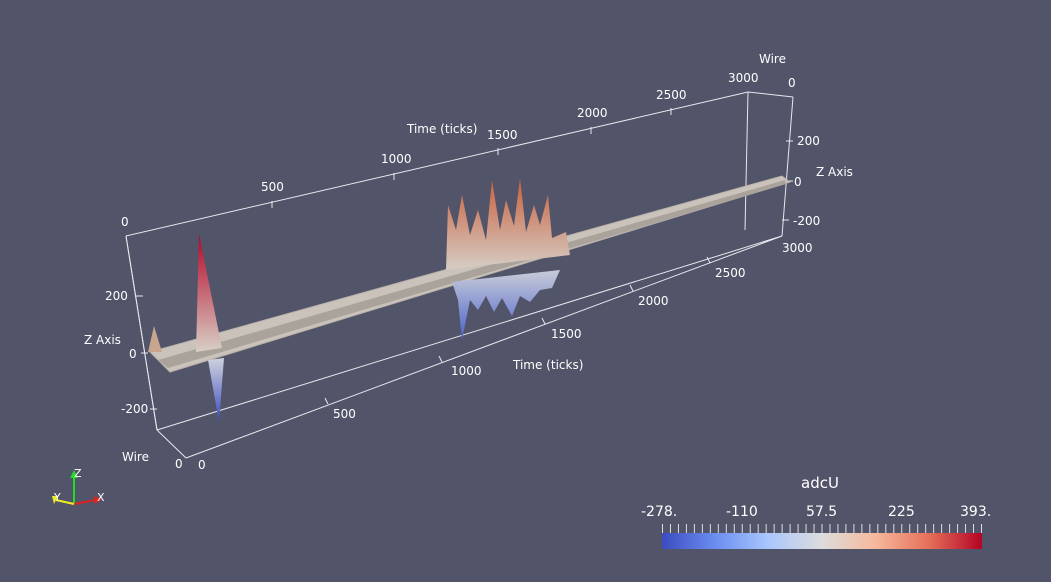 The width and height of the screenshot is (1051, 582). I want to click on front-time-tick-3000: 3000, so click(797, 248).